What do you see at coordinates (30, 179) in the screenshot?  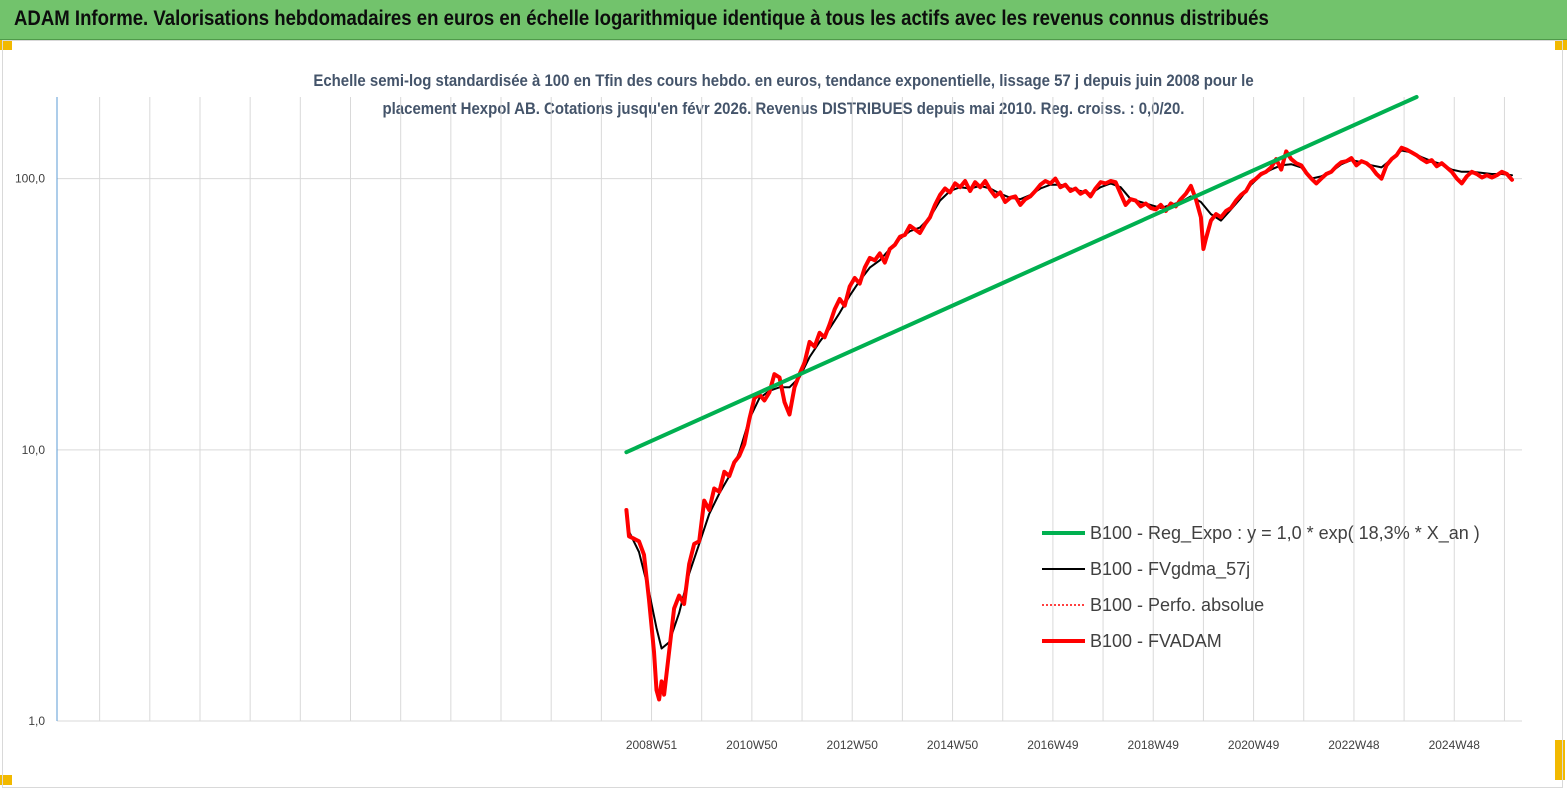 I see `y-tick-label: 100,0` at bounding box center [30, 179].